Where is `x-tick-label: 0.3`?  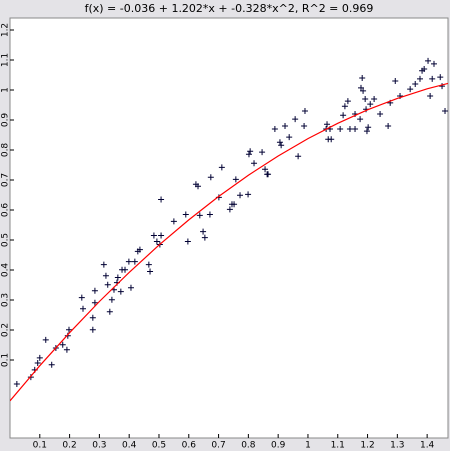 x-tick-label: 0.3 is located at coordinates (99, 446).